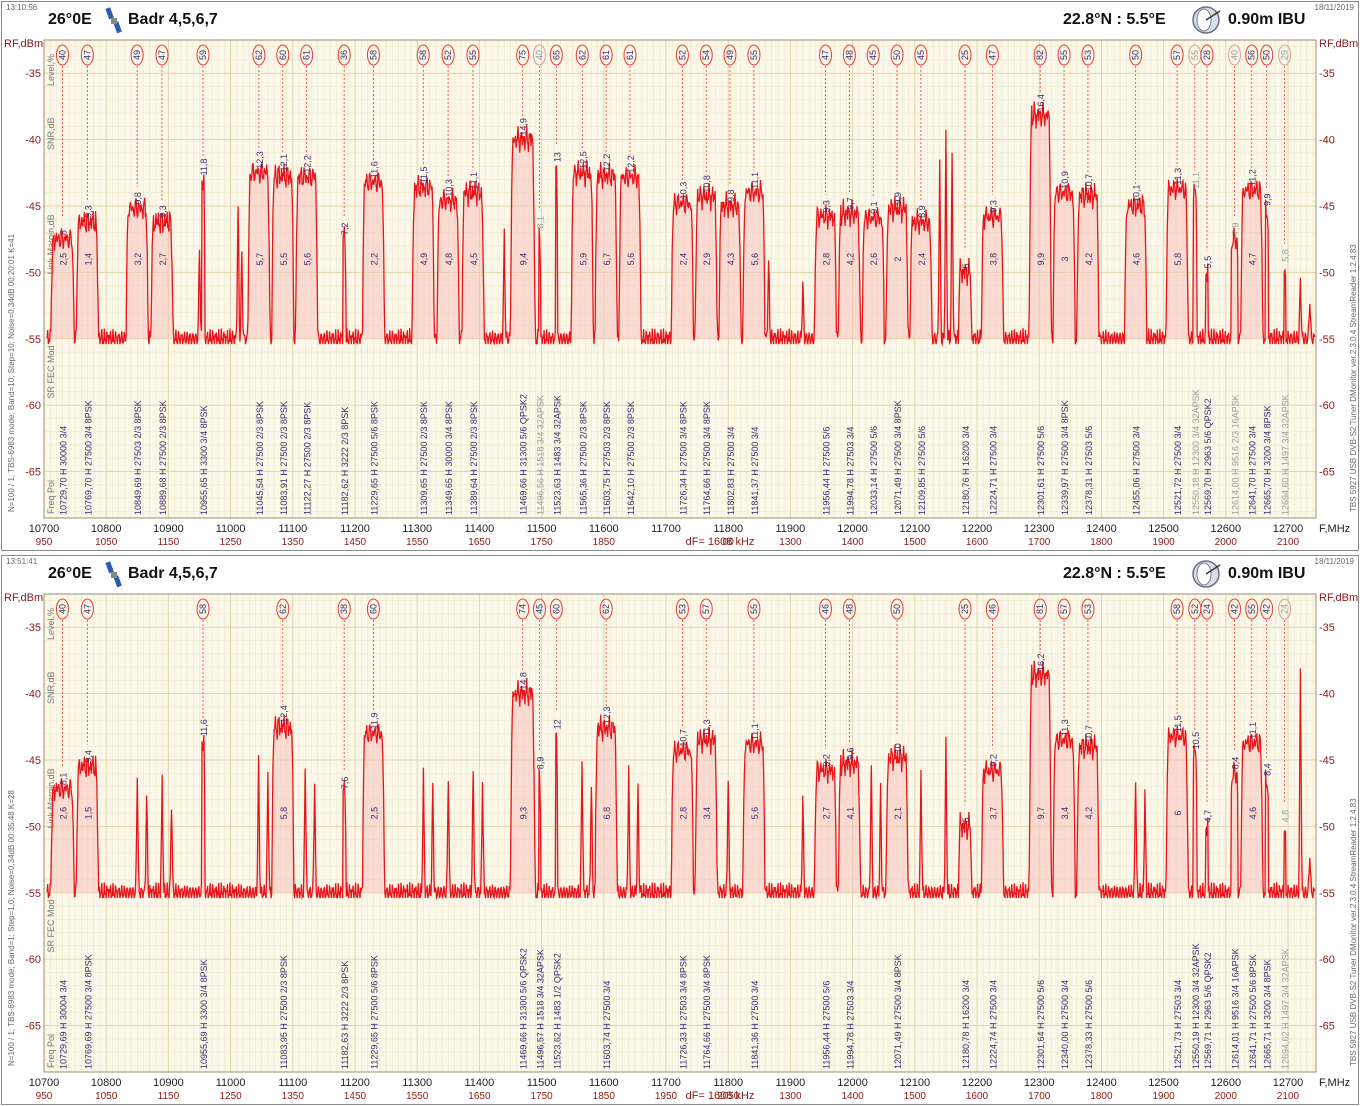 The image size is (1360, 1106). What do you see at coordinates (827, 1025) in the screenshot?
I see `carrier-params-label: 11956,44 H 27500 5/6` at bounding box center [827, 1025].